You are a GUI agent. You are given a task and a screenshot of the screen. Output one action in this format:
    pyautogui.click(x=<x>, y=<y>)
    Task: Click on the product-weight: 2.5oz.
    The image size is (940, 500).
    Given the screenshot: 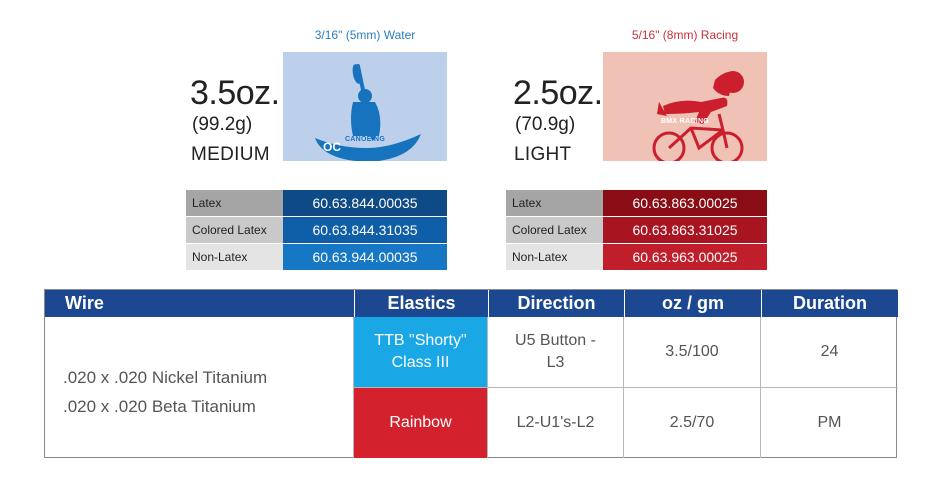 What is the action you would take?
    pyautogui.click(x=558, y=93)
    